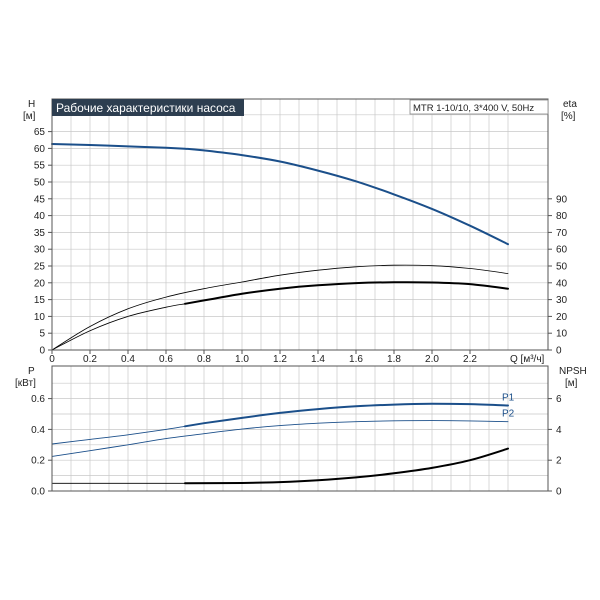 The image size is (600, 600). Describe the element at coordinates (40, 166) in the screenshot. I see `h-axis-tick-label: 55` at that location.